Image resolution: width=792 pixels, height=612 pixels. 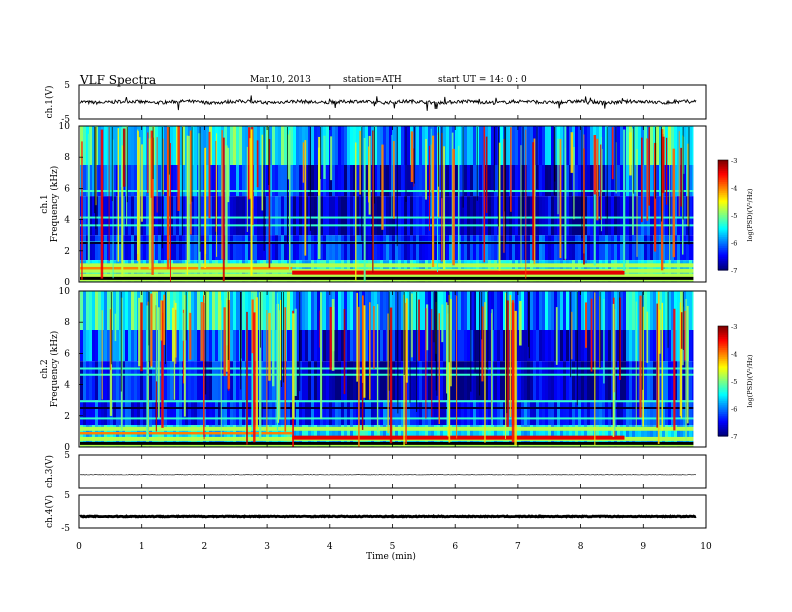 I want to click on y-tick-label: 0, so click(x=67, y=448).